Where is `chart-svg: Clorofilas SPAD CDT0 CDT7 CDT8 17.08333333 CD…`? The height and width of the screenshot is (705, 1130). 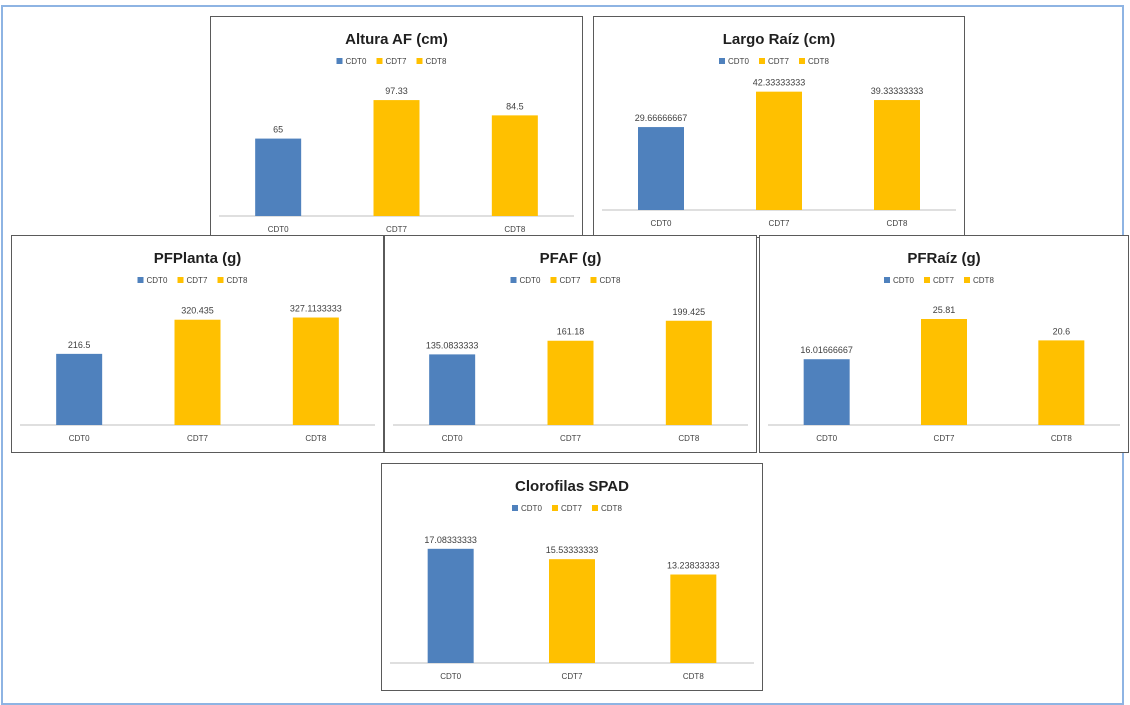 chart-svg: Clorofilas SPAD CDT0 CDT7 CDT8 17.08333333 CD… is located at coordinates (572, 579).